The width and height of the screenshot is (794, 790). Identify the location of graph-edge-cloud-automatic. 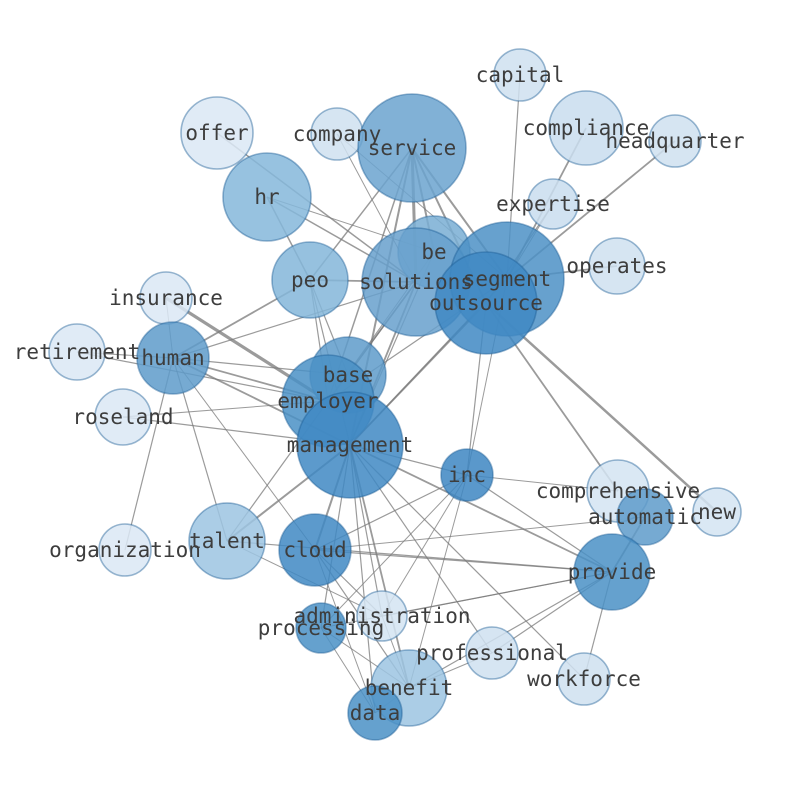
(480, 533).